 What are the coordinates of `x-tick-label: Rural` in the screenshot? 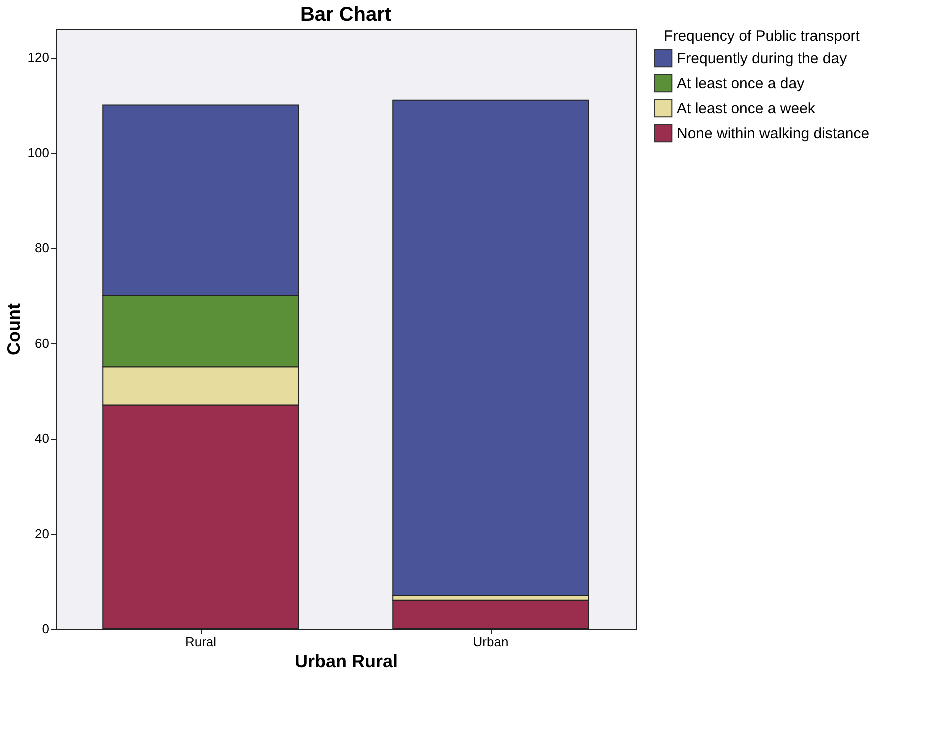 It's located at (201, 642).